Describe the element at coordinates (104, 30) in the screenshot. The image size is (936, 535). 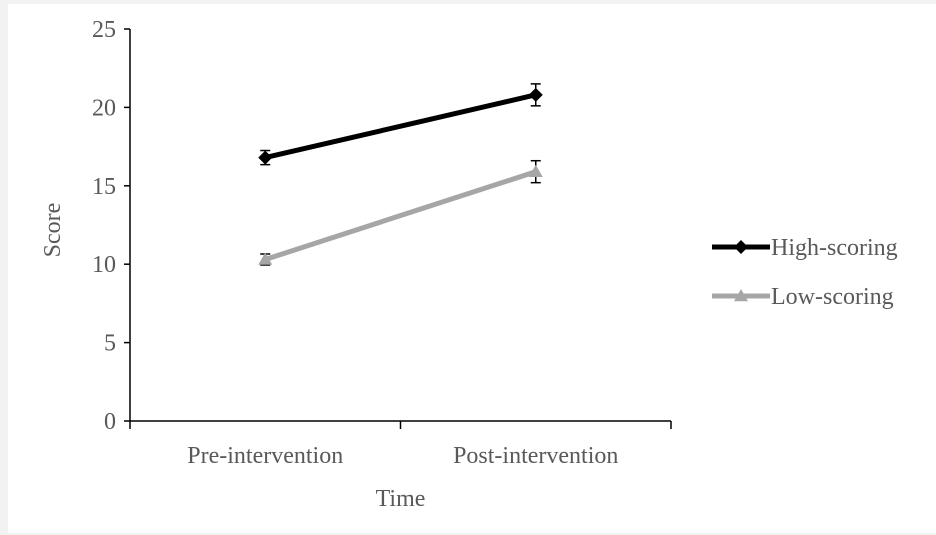
I see `y-tick-label: 25` at that location.